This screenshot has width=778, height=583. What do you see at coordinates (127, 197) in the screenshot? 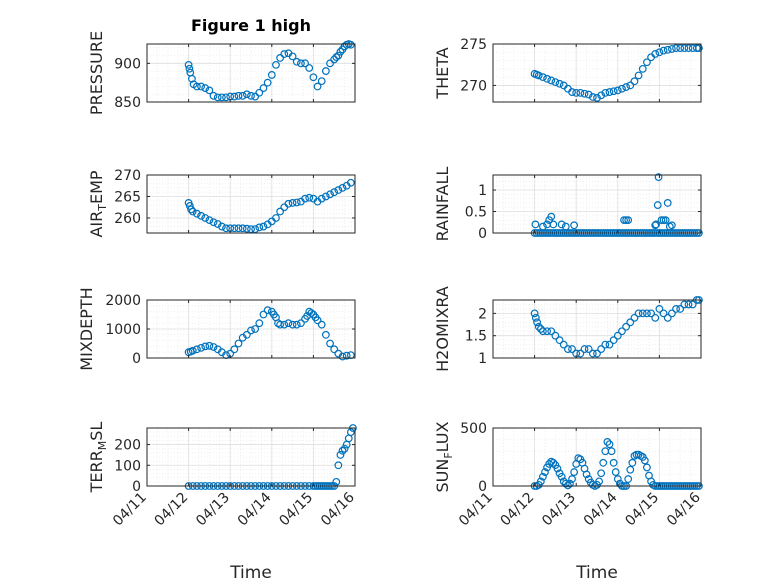
I see `y-tick-label: 265` at bounding box center [127, 197].